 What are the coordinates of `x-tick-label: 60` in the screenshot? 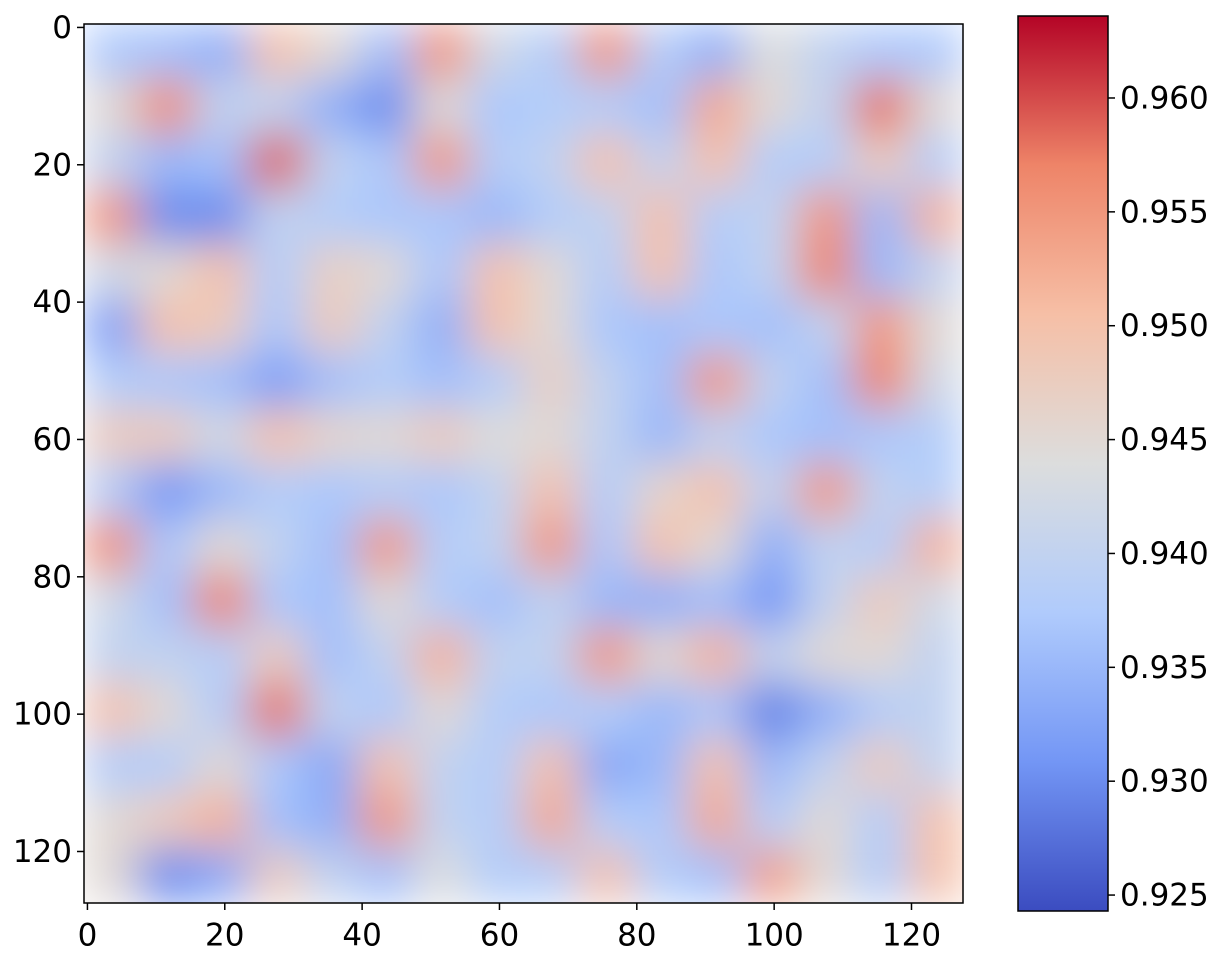 It's located at (499, 936).